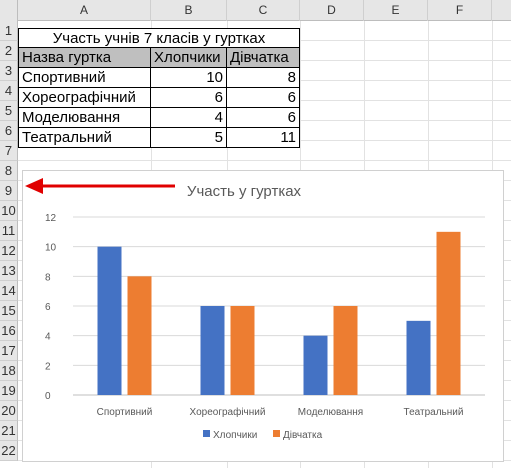 The width and height of the screenshot is (511, 468). What do you see at coordinates (84, 78) in the screenshot?
I see `table-cell-name: Спортивний` at bounding box center [84, 78].